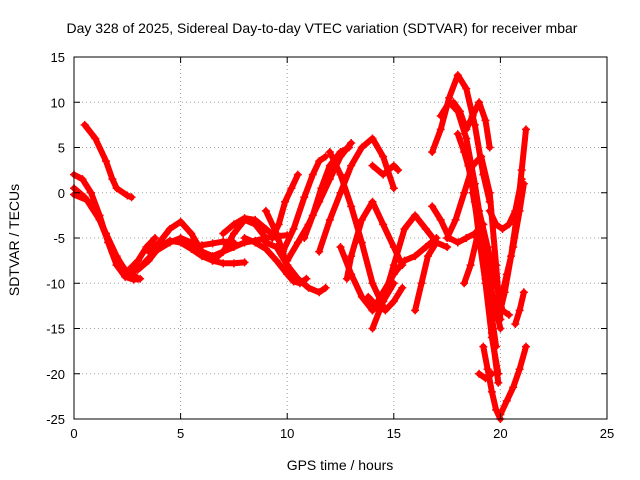 The height and width of the screenshot is (480, 640). Describe the element at coordinates (61, 148) in the screenshot. I see `y-tick-label: 5` at that location.